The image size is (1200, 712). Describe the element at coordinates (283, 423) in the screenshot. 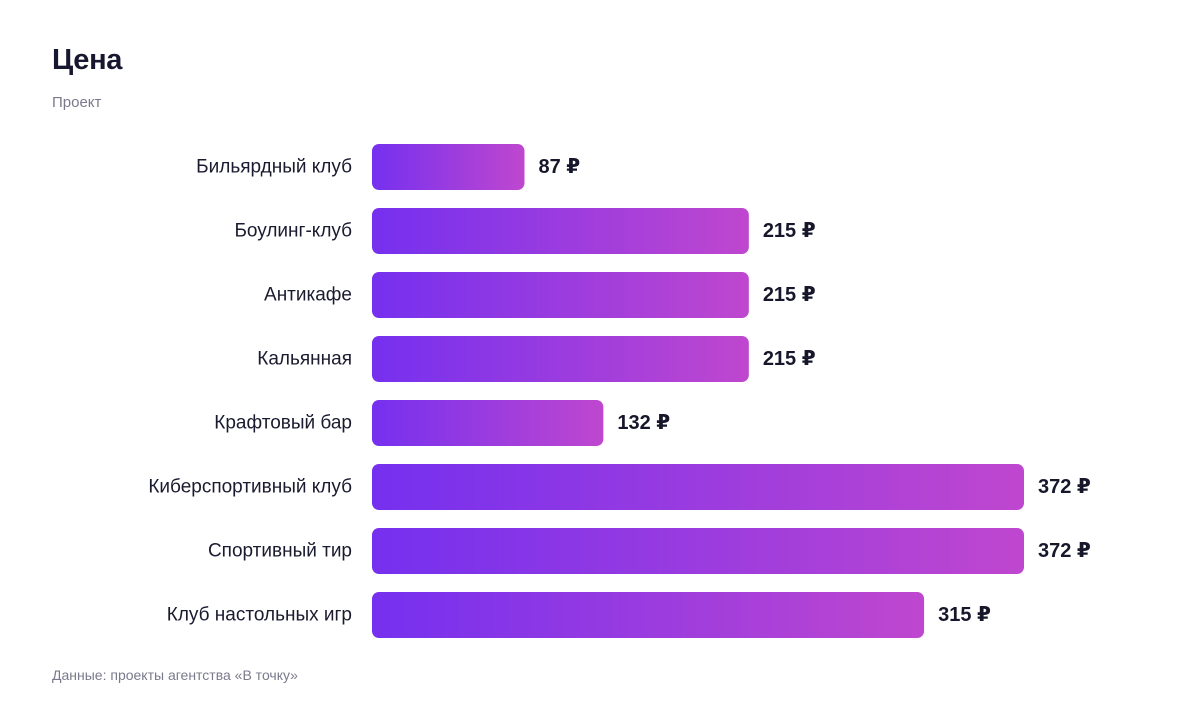

I see `category-label: Крафтовый бар` at that location.